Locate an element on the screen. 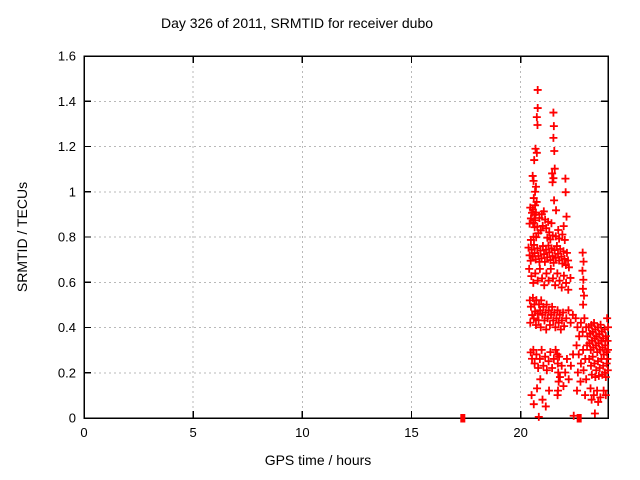 The height and width of the screenshot is (480, 640). y-tick-label: 0.4 is located at coordinates (67, 327).